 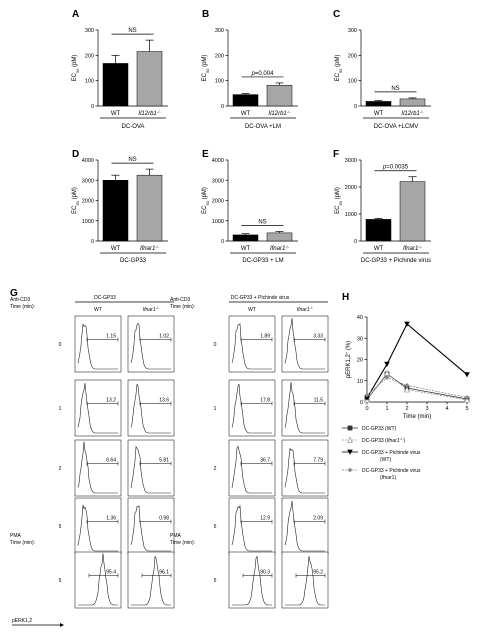 What do you see at coordinates (318, 337) in the screenshot?
I see `gate-percentage: 3.33` at bounding box center [318, 337].